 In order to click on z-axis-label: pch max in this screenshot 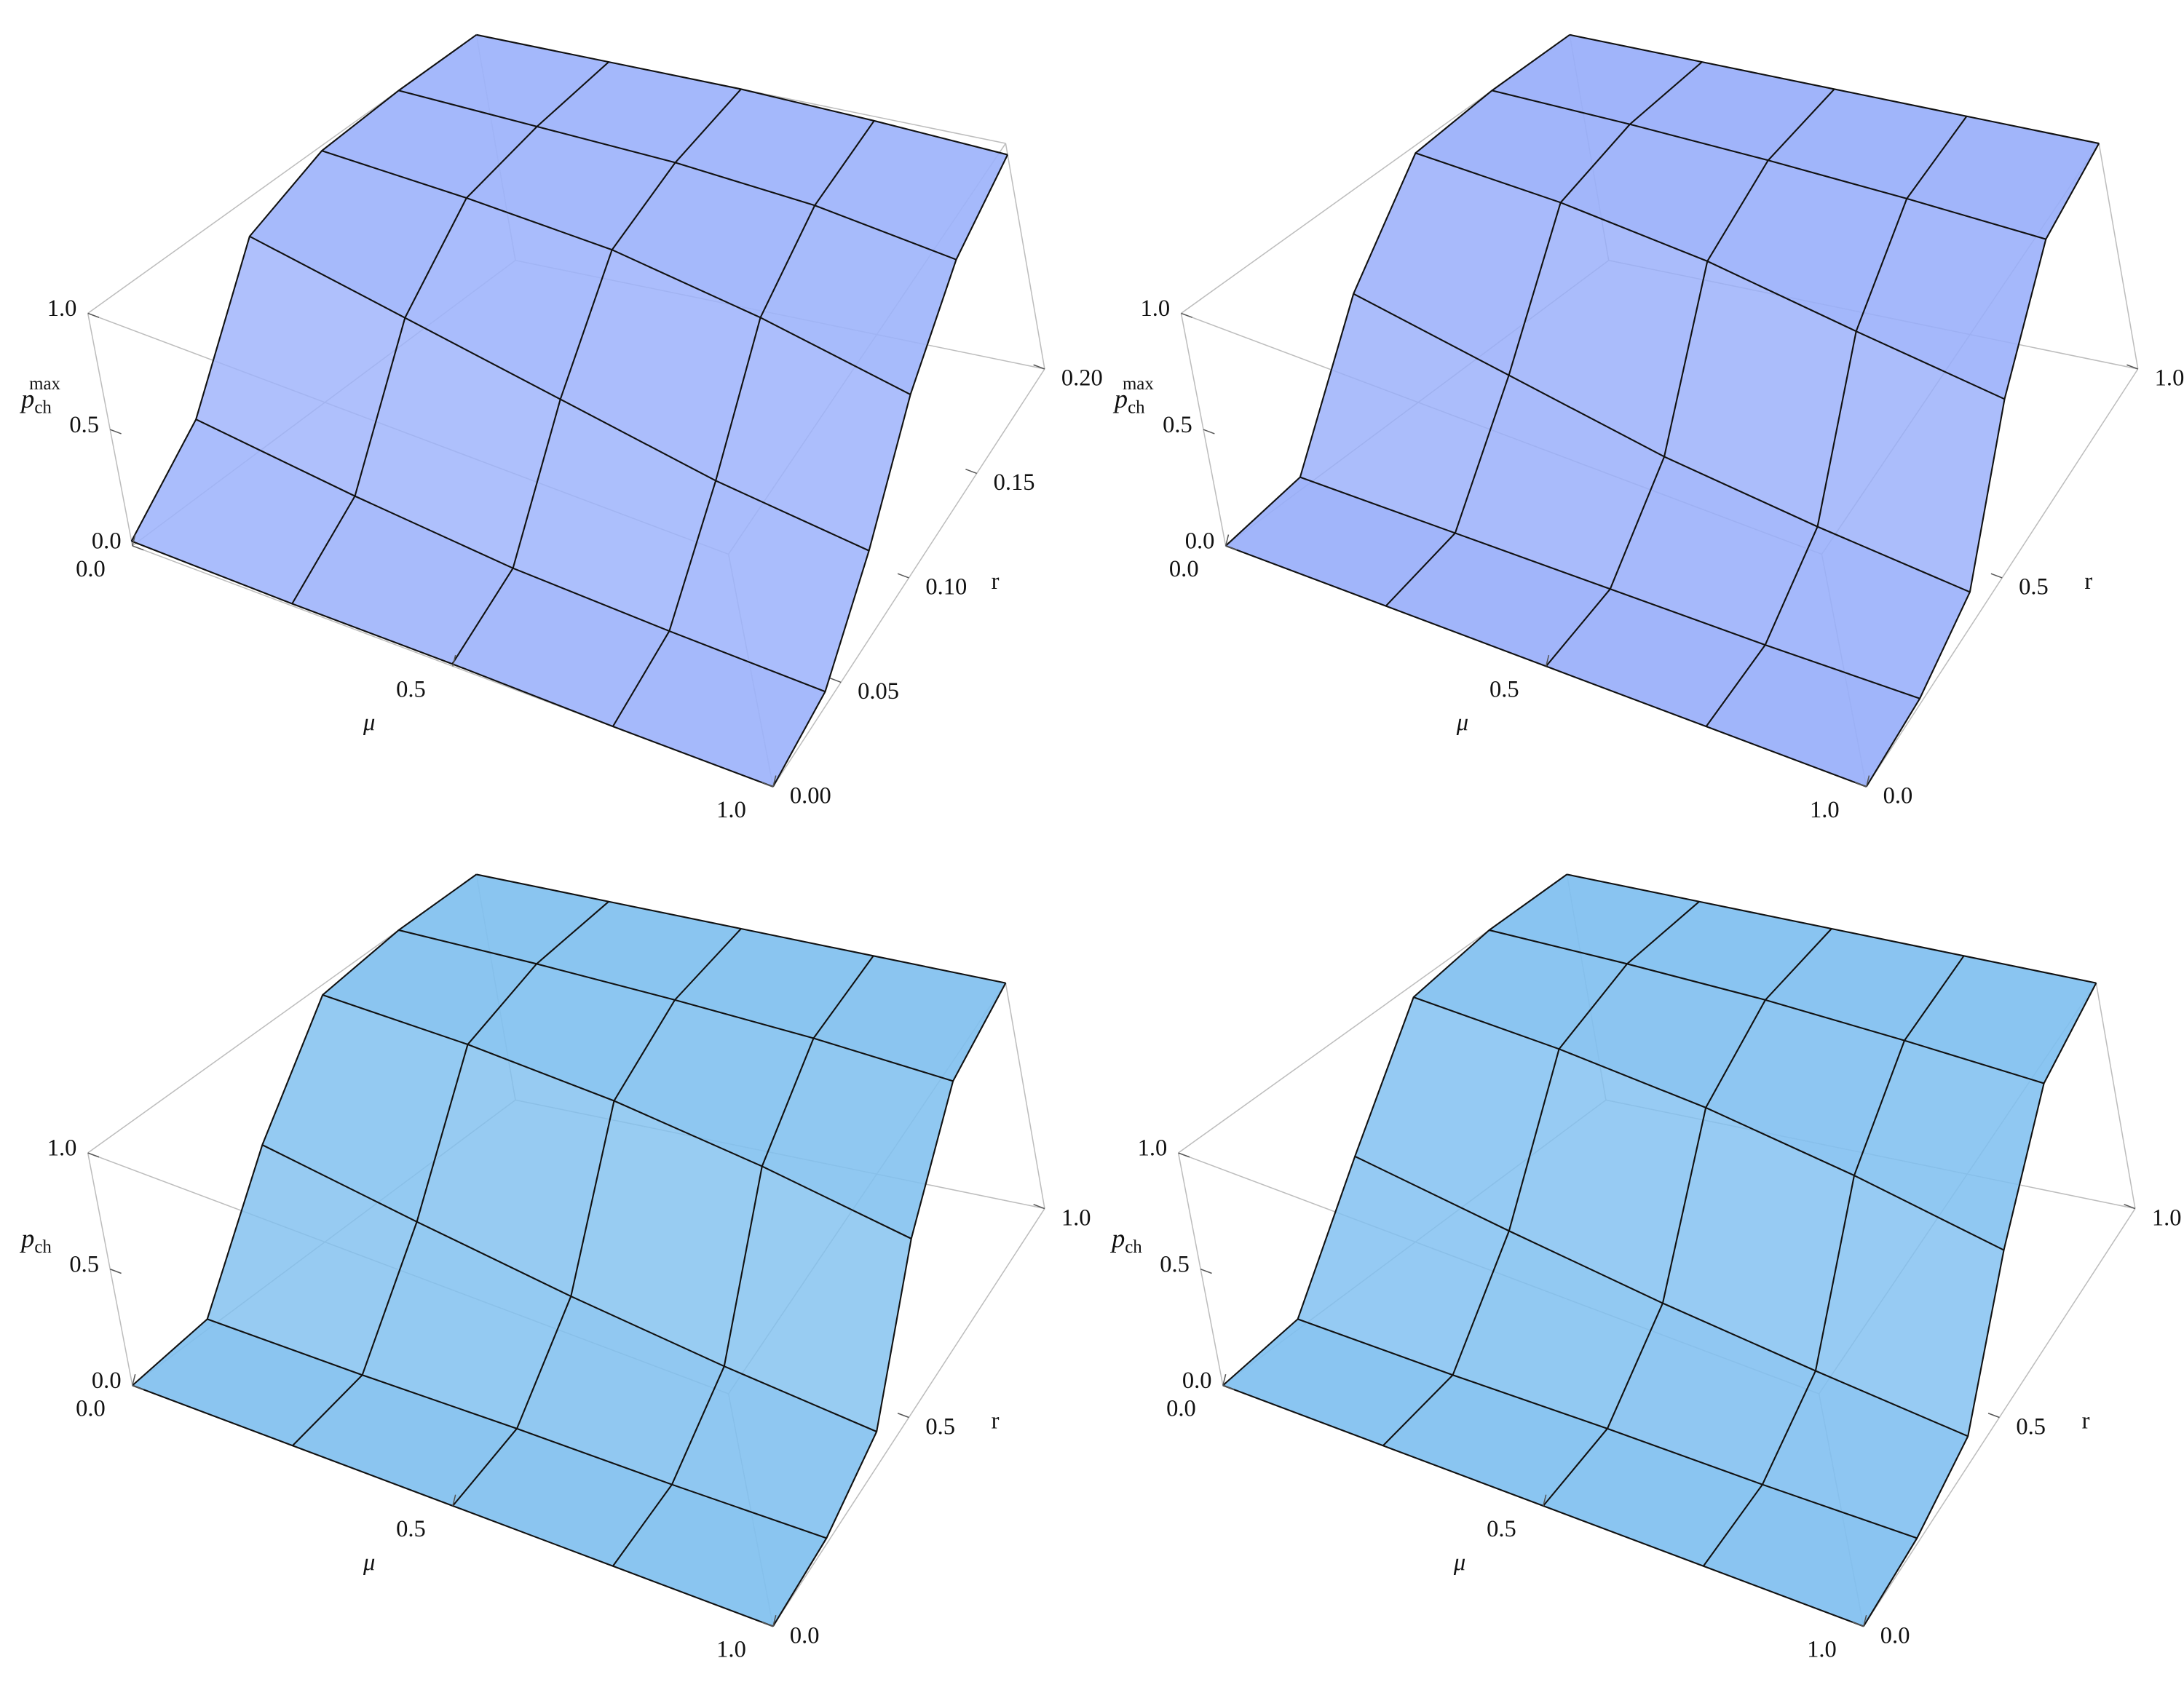, I will do `click(1133, 396)`.